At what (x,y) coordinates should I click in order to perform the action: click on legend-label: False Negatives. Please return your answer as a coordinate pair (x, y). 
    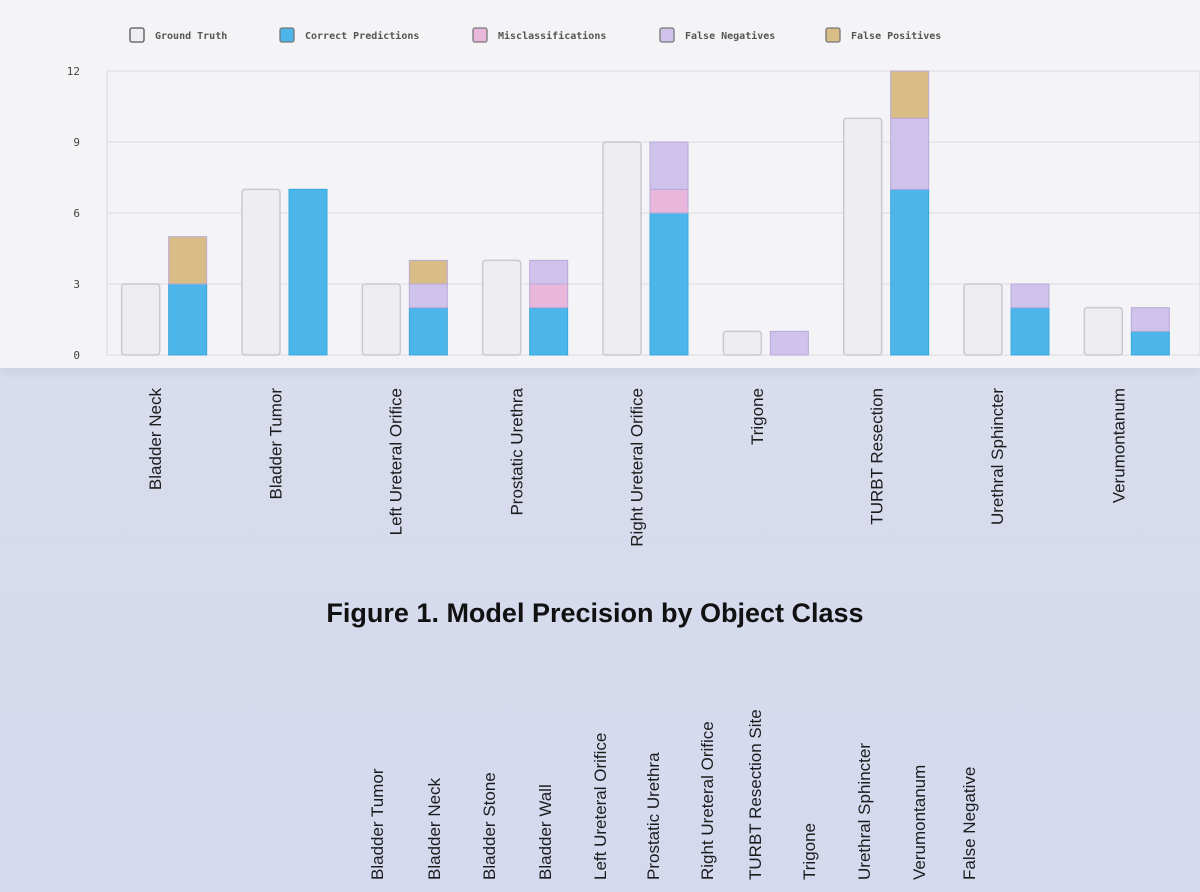
    Looking at the image, I should click on (730, 36).